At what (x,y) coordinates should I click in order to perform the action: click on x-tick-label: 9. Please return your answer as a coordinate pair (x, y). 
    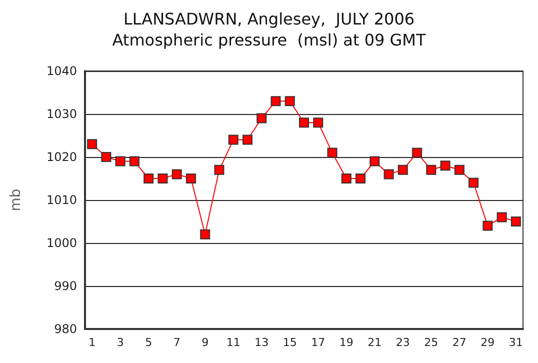
    Looking at the image, I should click on (205, 342).